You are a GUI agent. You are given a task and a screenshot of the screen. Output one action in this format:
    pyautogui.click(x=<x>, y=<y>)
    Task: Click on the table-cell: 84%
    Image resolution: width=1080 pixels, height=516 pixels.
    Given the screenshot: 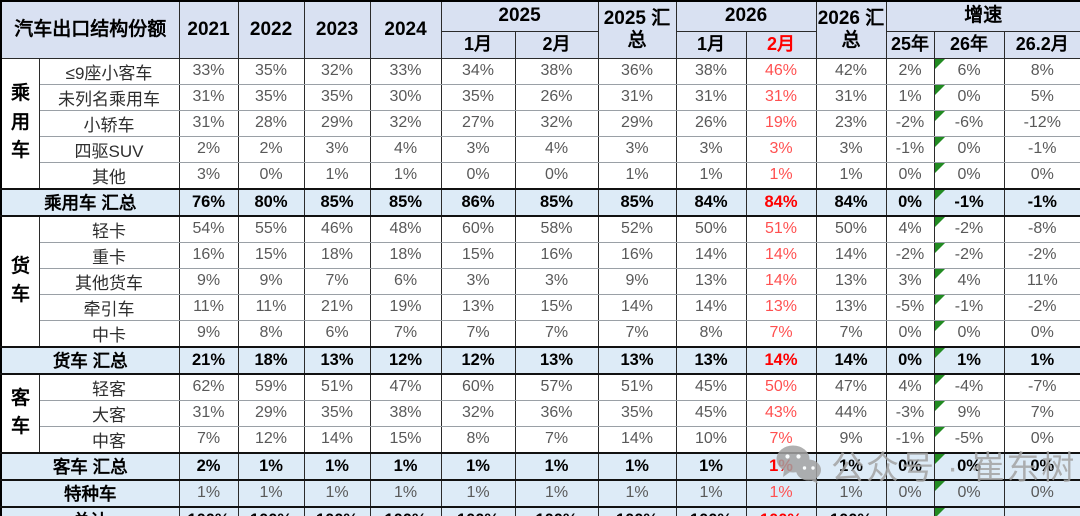 What is the action you would take?
    pyautogui.click(x=781, y=202)
    